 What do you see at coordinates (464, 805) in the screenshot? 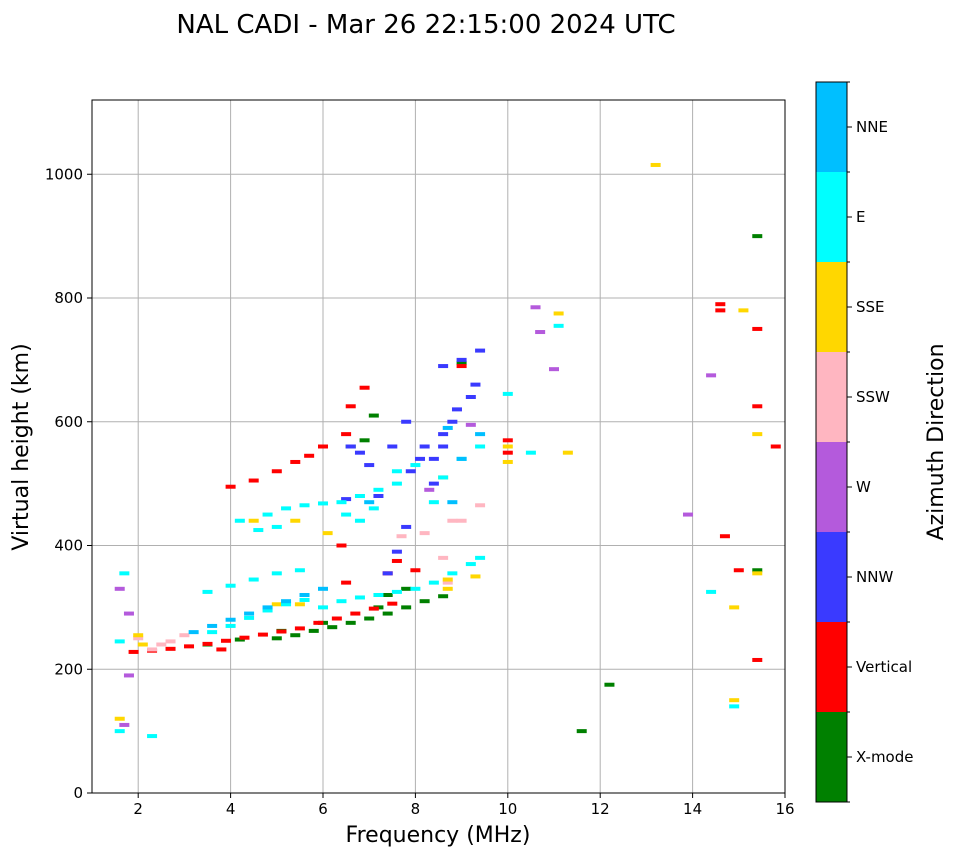
I see `x-axis-ticks: 2 4 6 8 10 12 14 16` at bounding box center [464, 805].